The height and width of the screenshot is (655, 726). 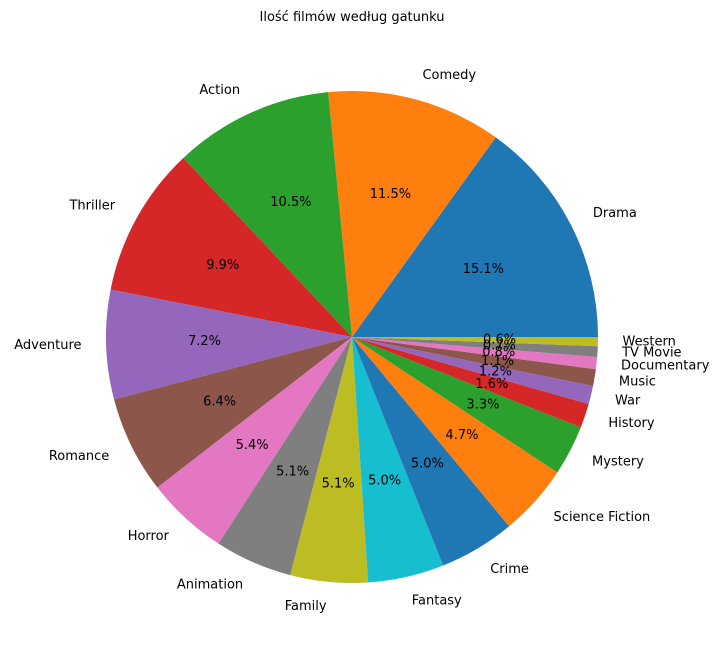 I want to click on pie-slice-western, so click(x=475, y=342).